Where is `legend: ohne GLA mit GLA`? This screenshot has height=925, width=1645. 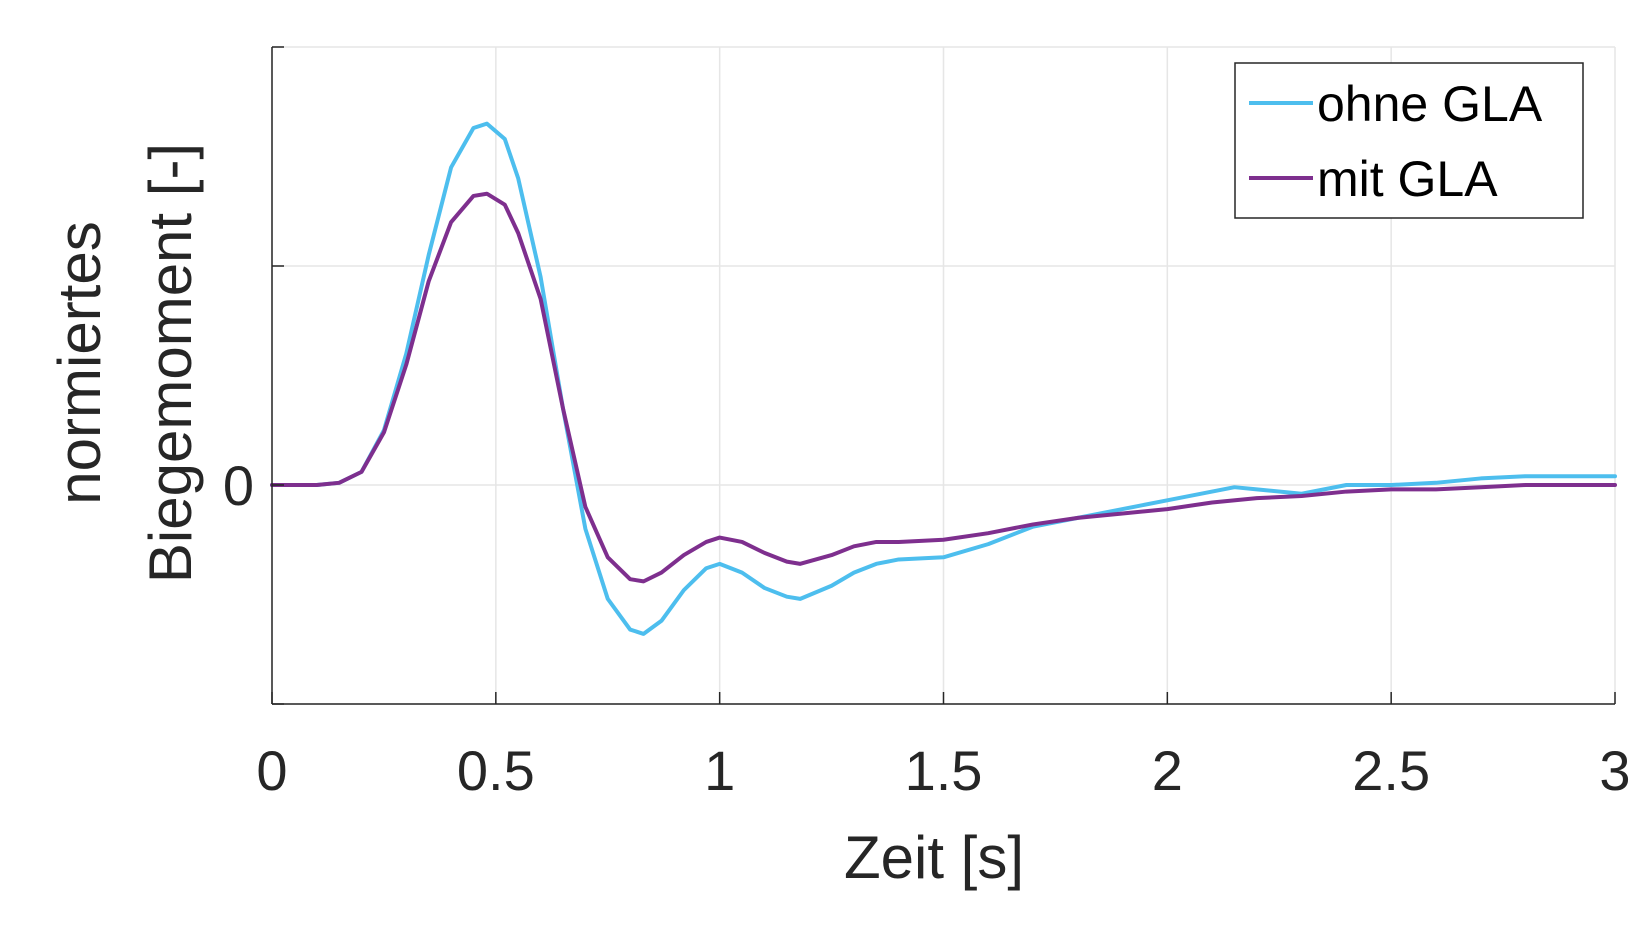
legend: ohne GLA mit GLA is located at coordinates (1409, 140).